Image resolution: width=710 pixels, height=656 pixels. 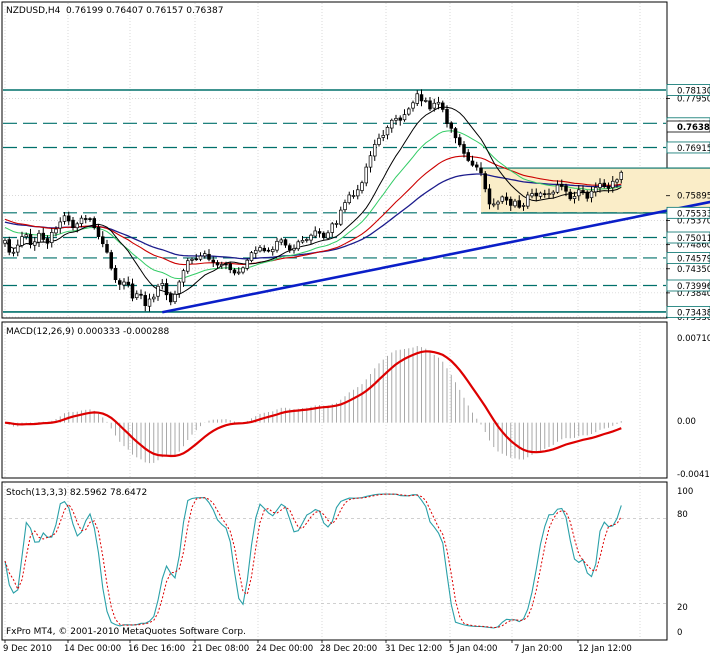 What do you see at coordinates (313, 404) in the screenshot?
I see `macd-signal-line` at bounding box center [313, 404].